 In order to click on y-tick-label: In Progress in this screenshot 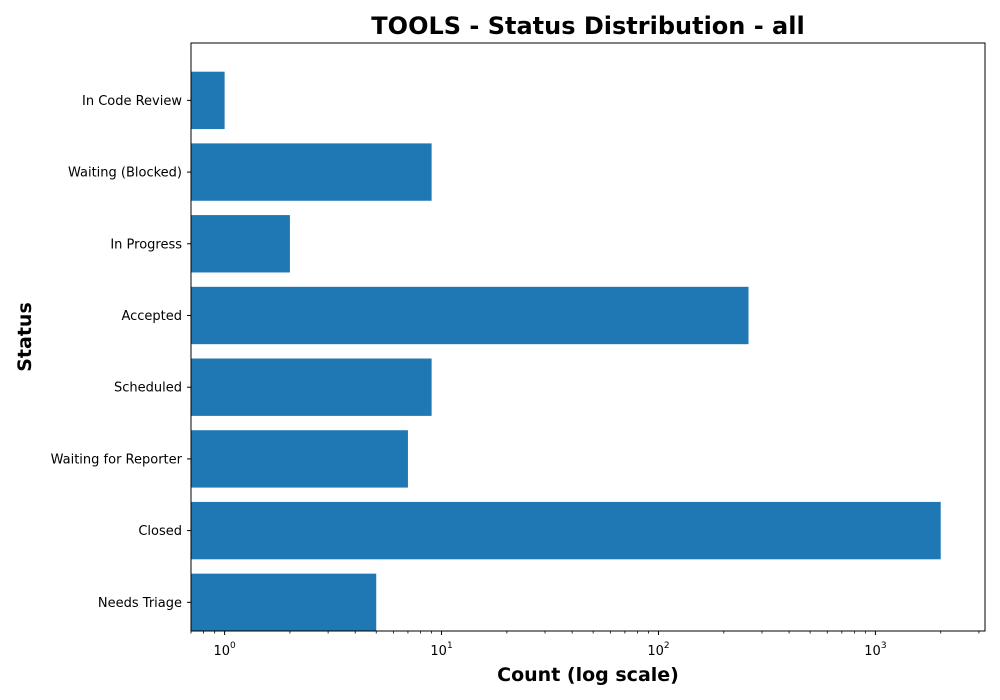, I will do `click(146, 244)`.